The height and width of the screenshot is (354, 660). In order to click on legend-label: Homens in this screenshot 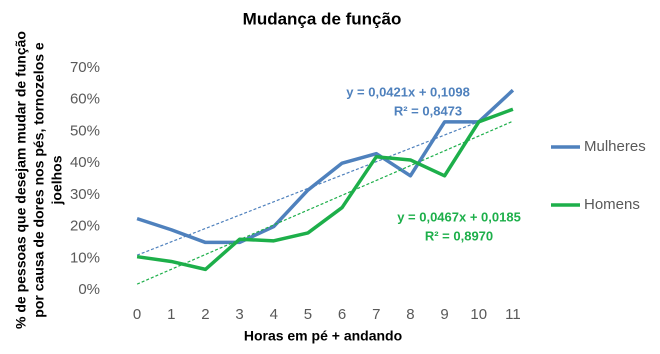, I will do `click(612, 204)`.